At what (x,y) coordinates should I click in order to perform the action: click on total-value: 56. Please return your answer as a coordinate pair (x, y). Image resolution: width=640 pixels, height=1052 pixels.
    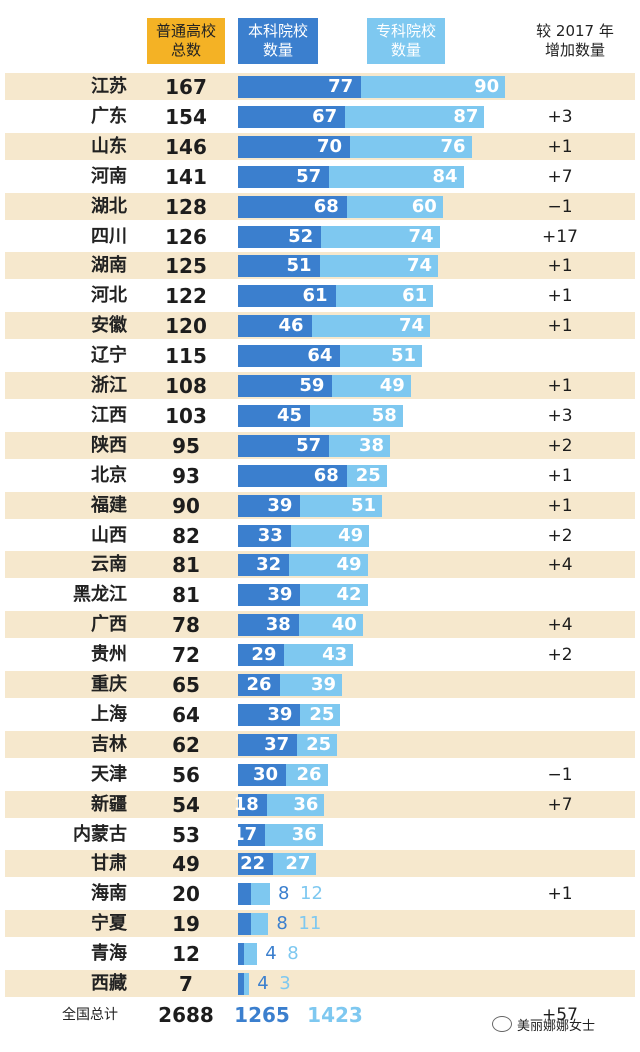
    Looking at the image, I should click on (186, 774).